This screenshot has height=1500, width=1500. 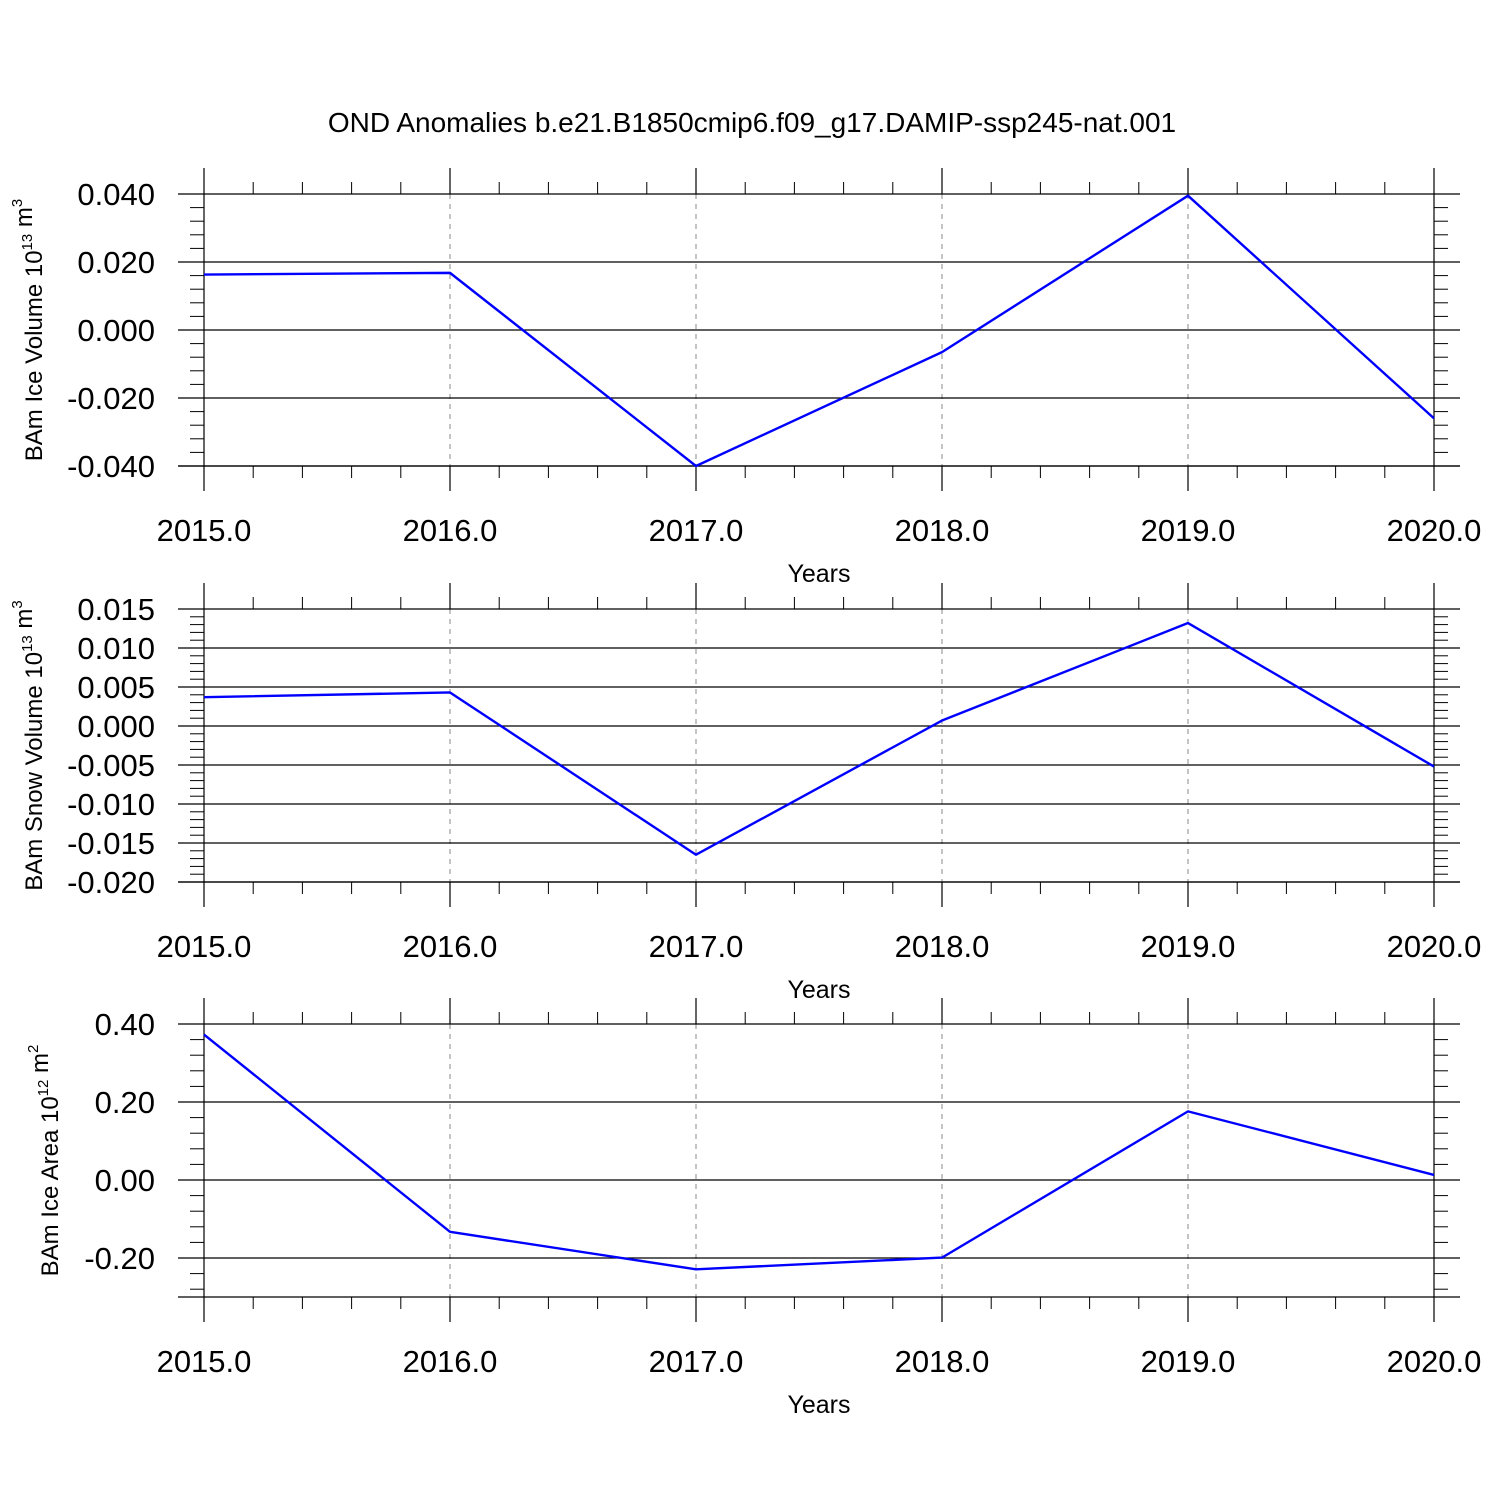 I want to click on y-tick-label: -0.005, so click(x=111, y=765).